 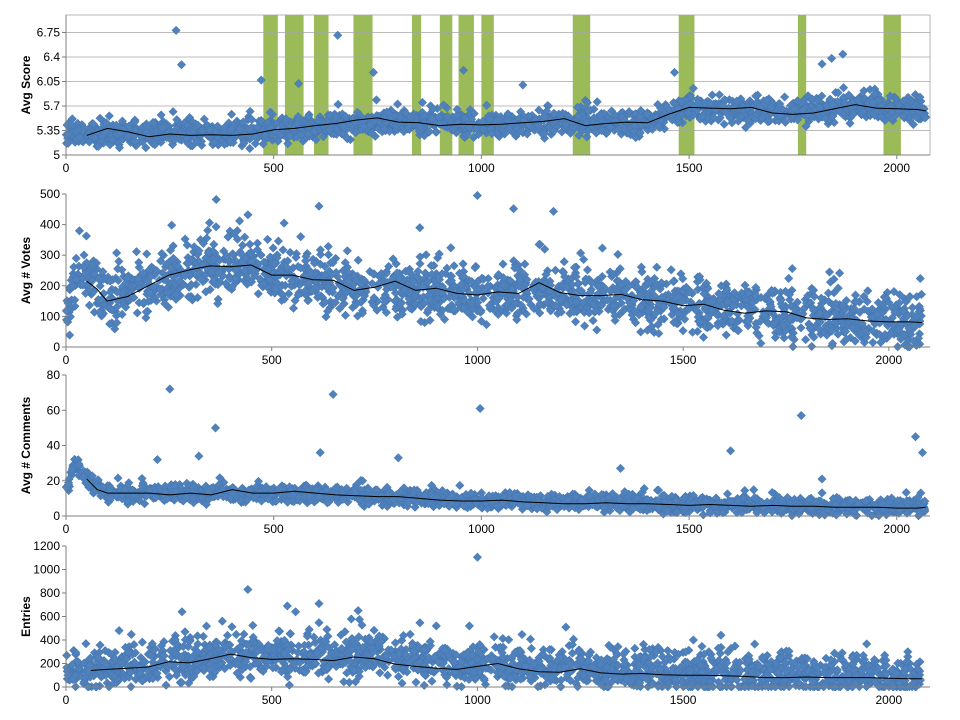 What do you see at coordinates (49, 33) in the screenshot?
I see `y-tick-label: 6.75` at bounding box center [49, 33].